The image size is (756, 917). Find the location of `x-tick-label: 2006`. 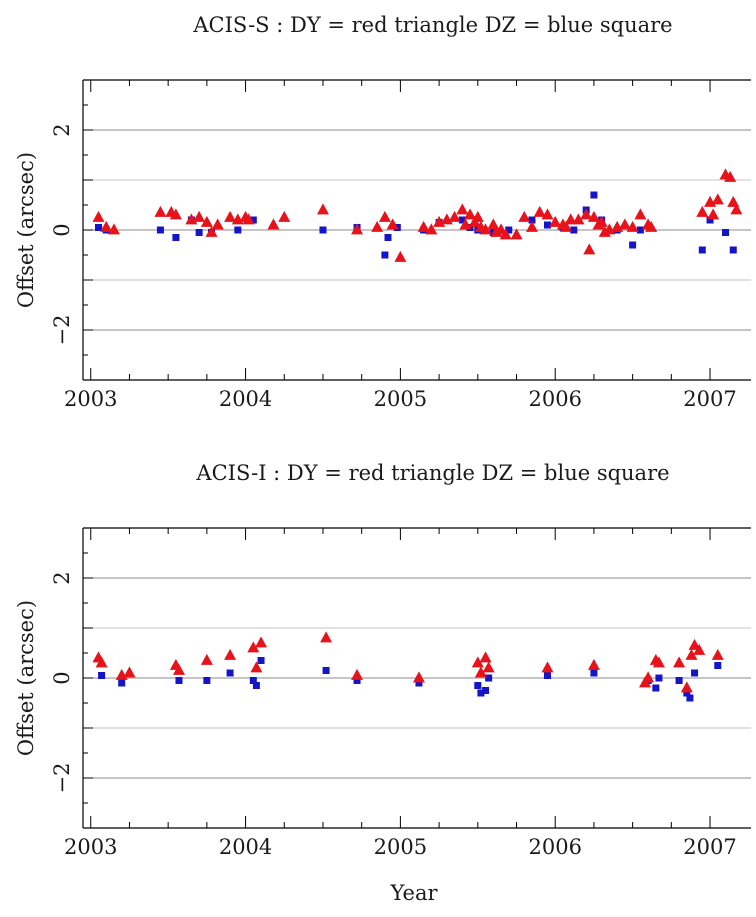

x-tick-label: 2006 is located at coordinates (554, 847).